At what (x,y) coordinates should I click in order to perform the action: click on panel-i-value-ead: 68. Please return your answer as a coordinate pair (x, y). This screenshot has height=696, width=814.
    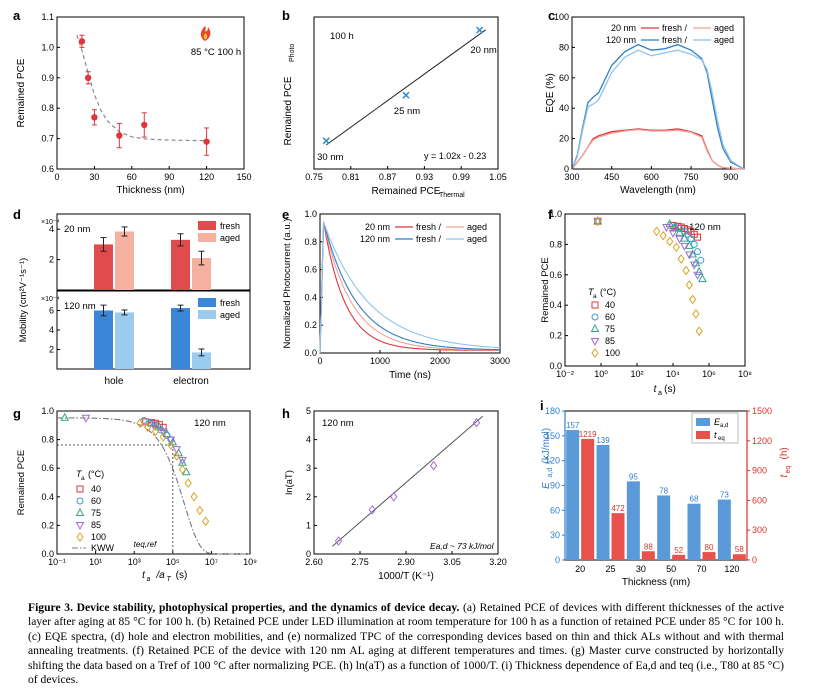
    Looking at the image, I should click on (694, 499).